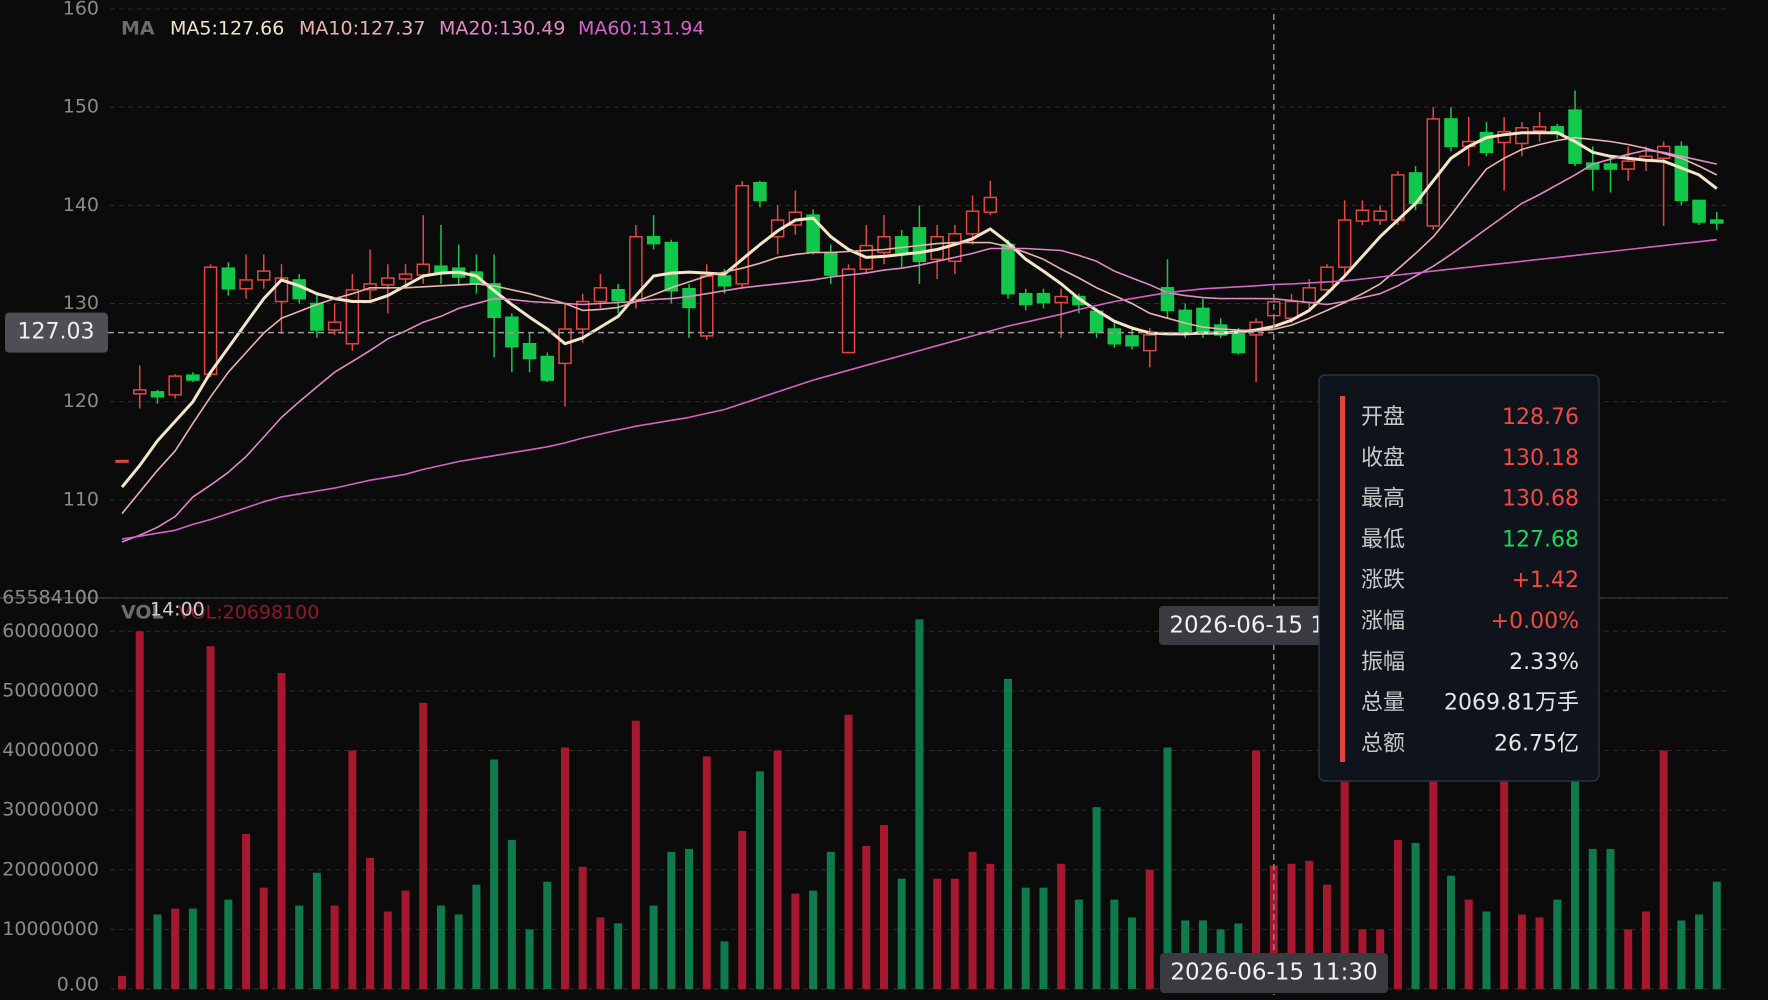 The width and height of the screenshot is (1768, 1000). I want to click on y-tick-label: 20000000, so click(50, 869).